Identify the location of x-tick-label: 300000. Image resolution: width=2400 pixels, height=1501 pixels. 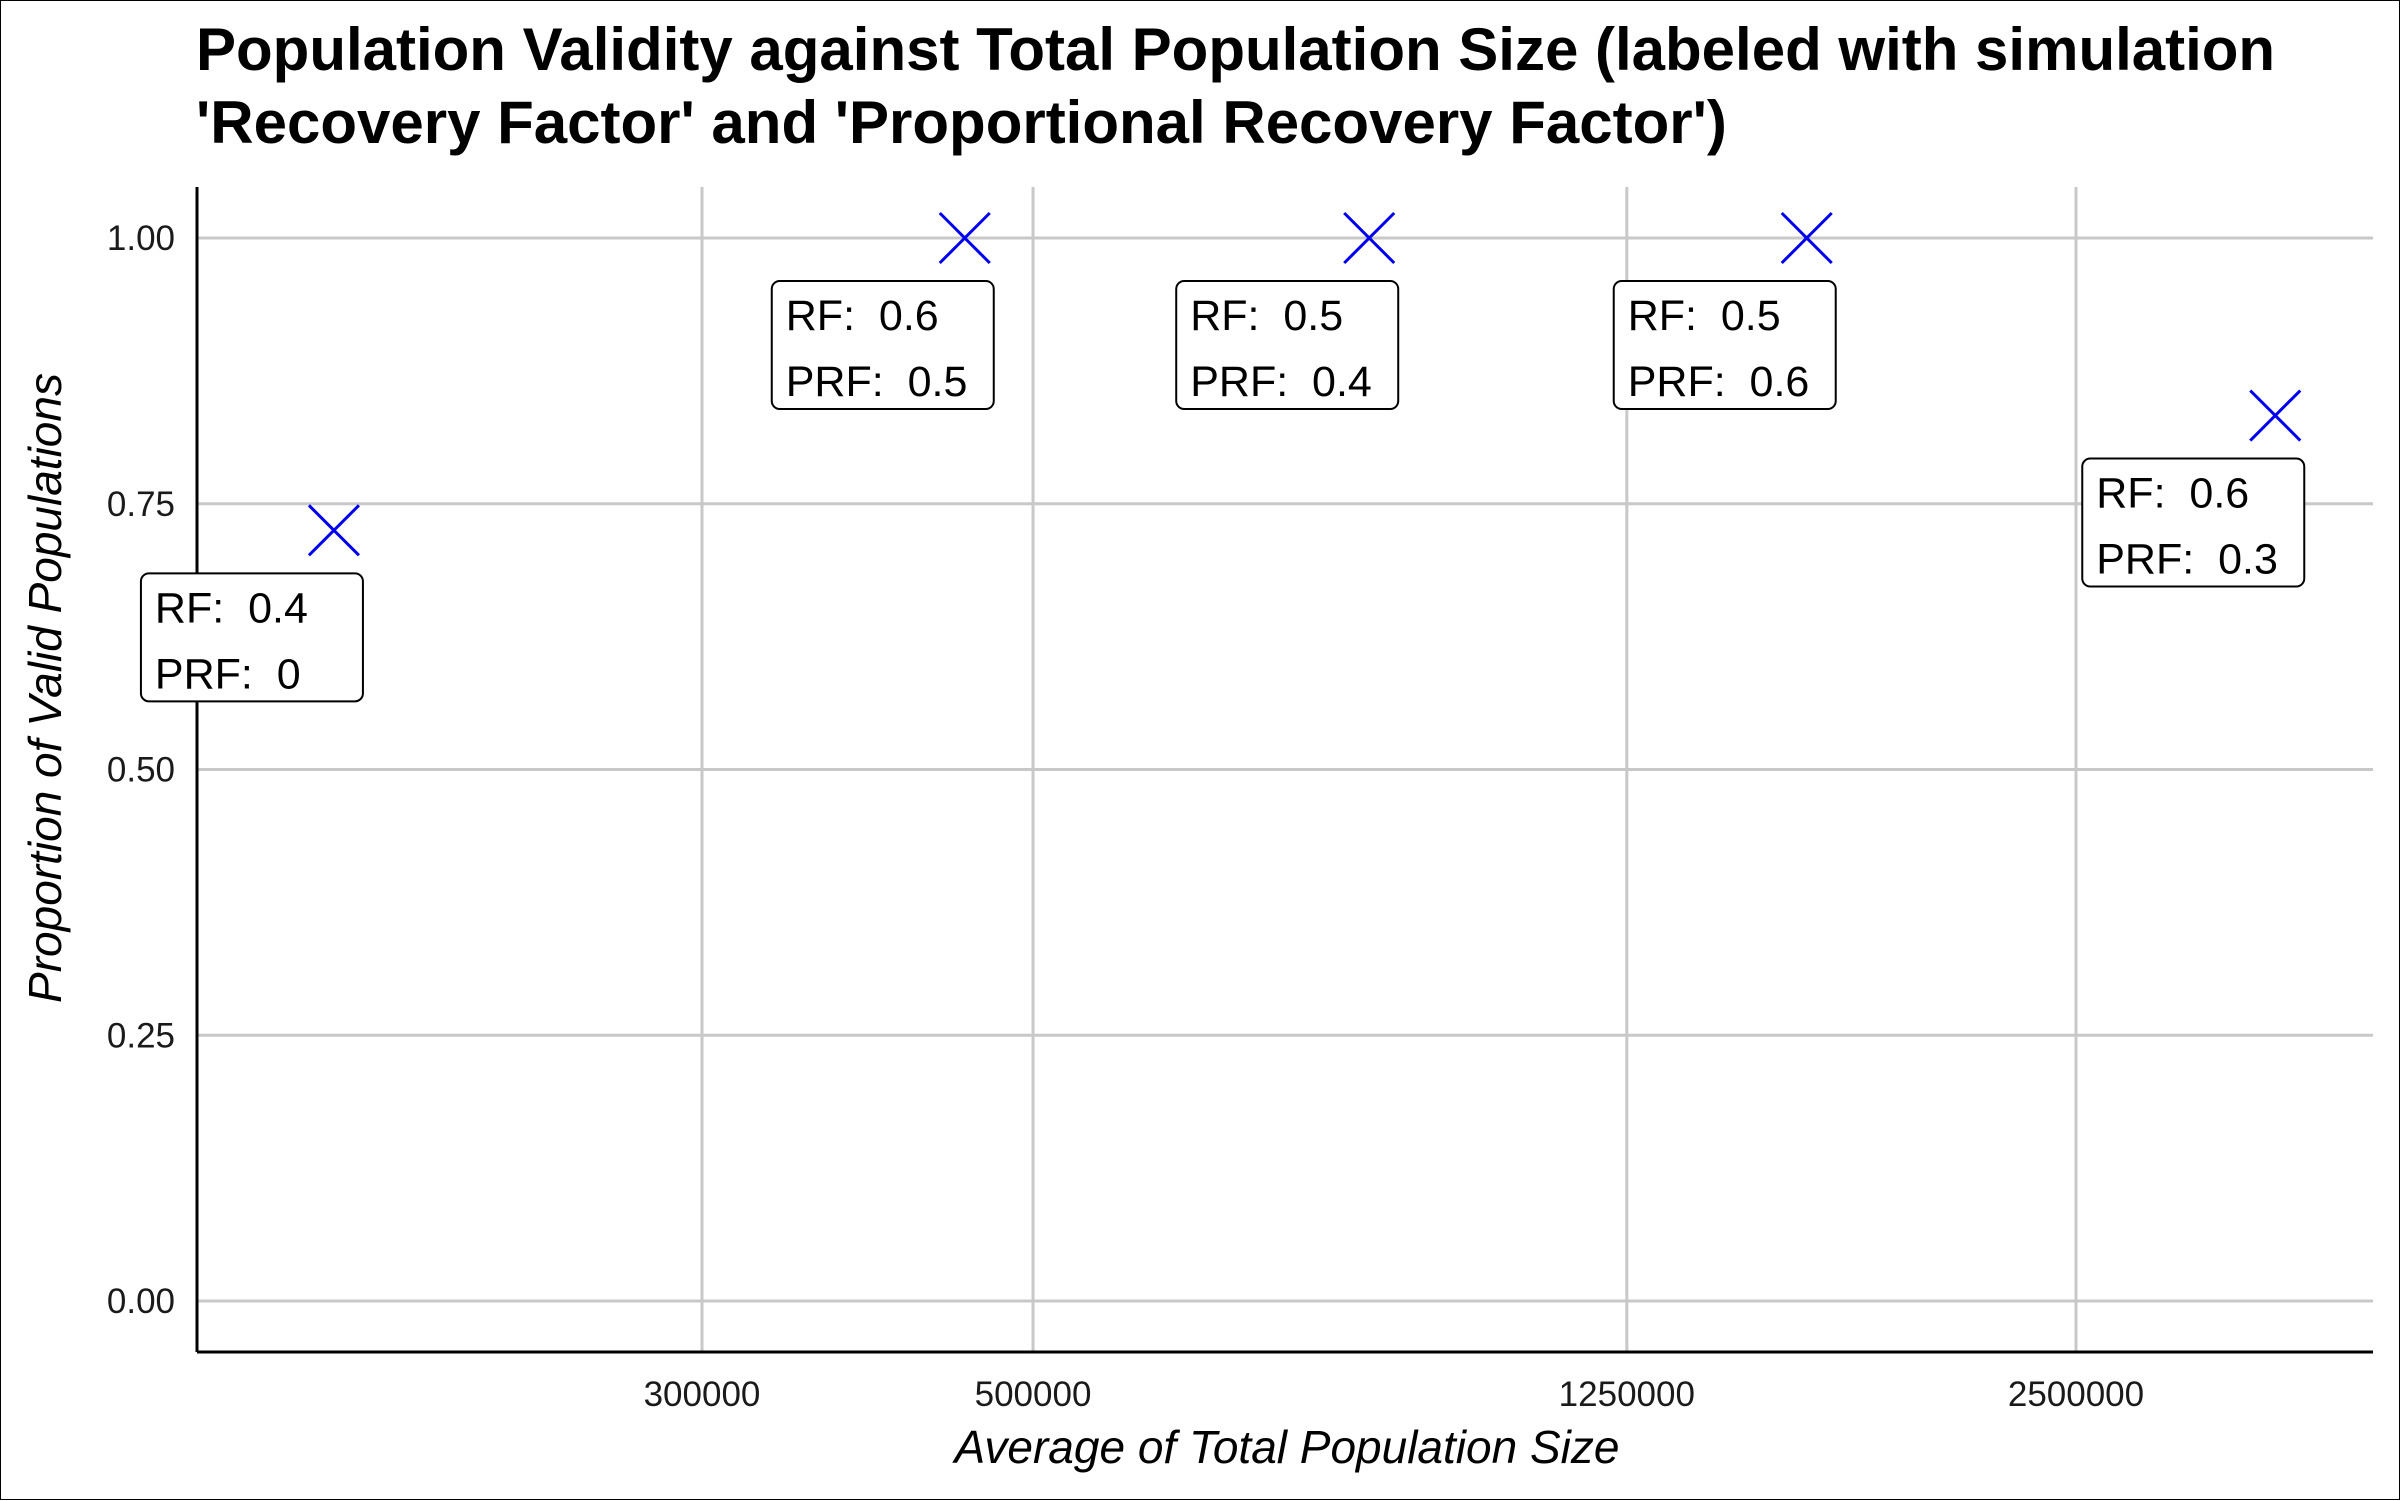
(702, 1394).